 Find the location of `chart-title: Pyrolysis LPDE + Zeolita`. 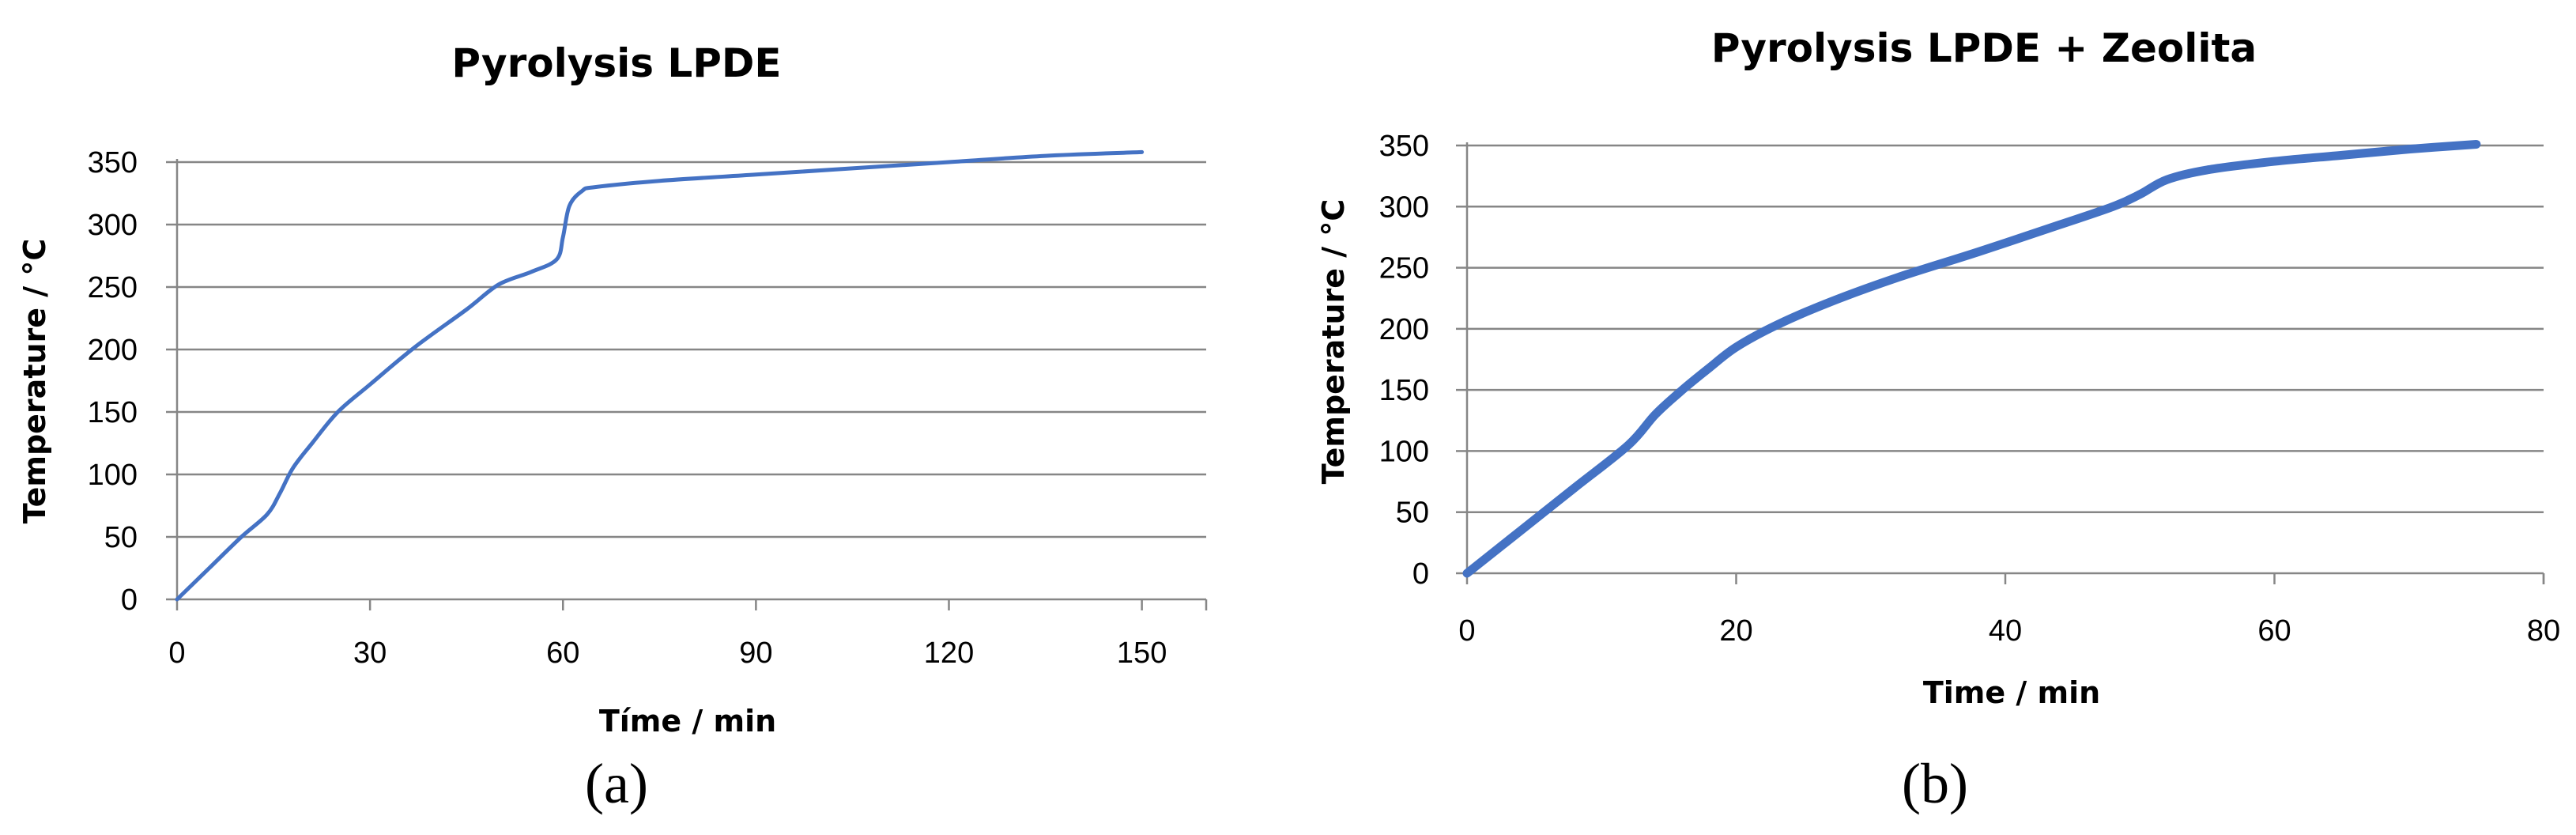

chart-title: Pyrolysis LPDE + Zeolita is located at coordinates (1984, 48).